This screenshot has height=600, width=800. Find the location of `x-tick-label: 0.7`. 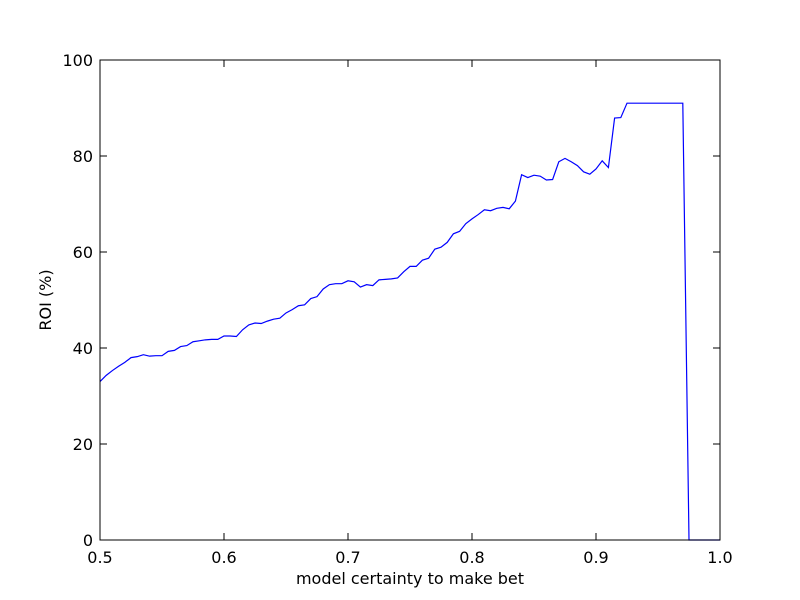

x-tick-label: 0.7 is located at coordinates (347, 557).